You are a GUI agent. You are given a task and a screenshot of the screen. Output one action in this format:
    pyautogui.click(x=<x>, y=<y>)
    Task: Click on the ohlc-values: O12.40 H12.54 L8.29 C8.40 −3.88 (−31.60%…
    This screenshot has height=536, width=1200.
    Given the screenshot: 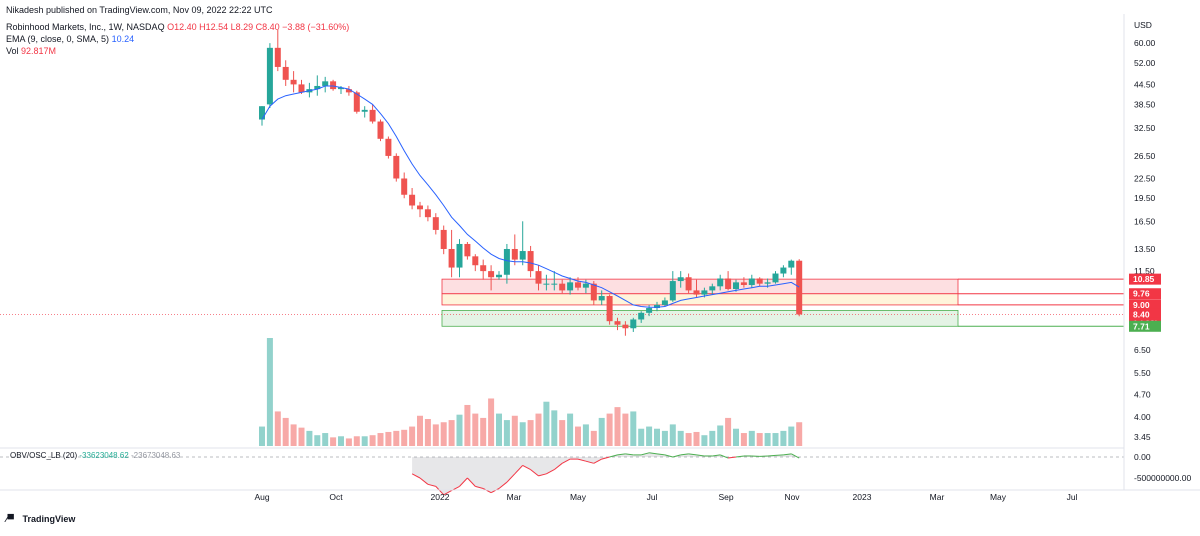 What is the action you would take?
    pyautogui.click(x=258, y=27)
    